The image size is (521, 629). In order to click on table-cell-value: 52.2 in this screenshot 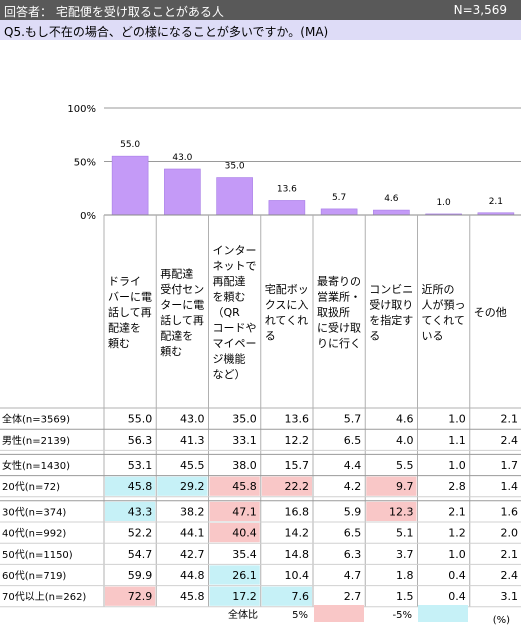, I will do `click(140, 533)`.